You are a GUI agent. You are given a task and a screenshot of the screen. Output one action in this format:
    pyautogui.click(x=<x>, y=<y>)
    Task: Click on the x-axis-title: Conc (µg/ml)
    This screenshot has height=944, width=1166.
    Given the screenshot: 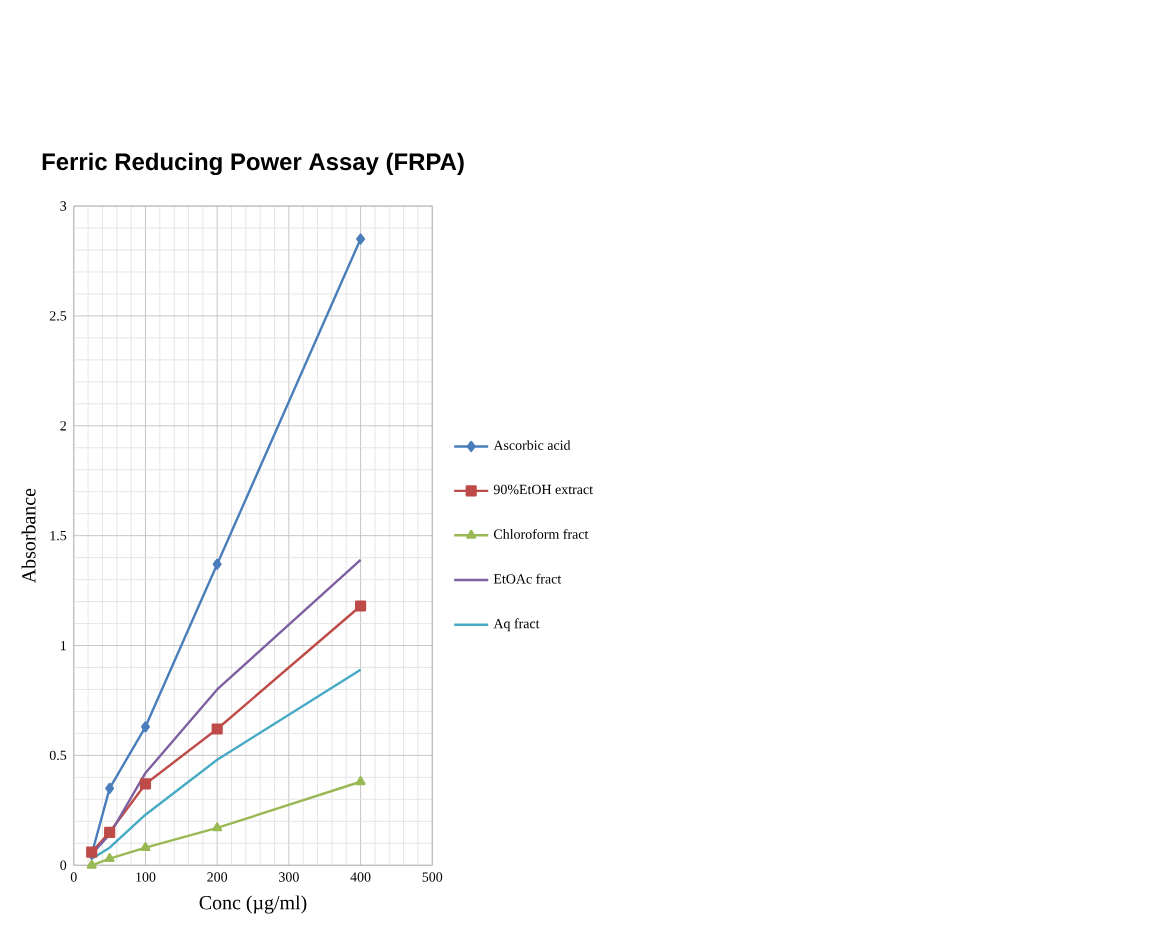 What is the action you would take?
    pyautogui.click(x=253, y=904)
    